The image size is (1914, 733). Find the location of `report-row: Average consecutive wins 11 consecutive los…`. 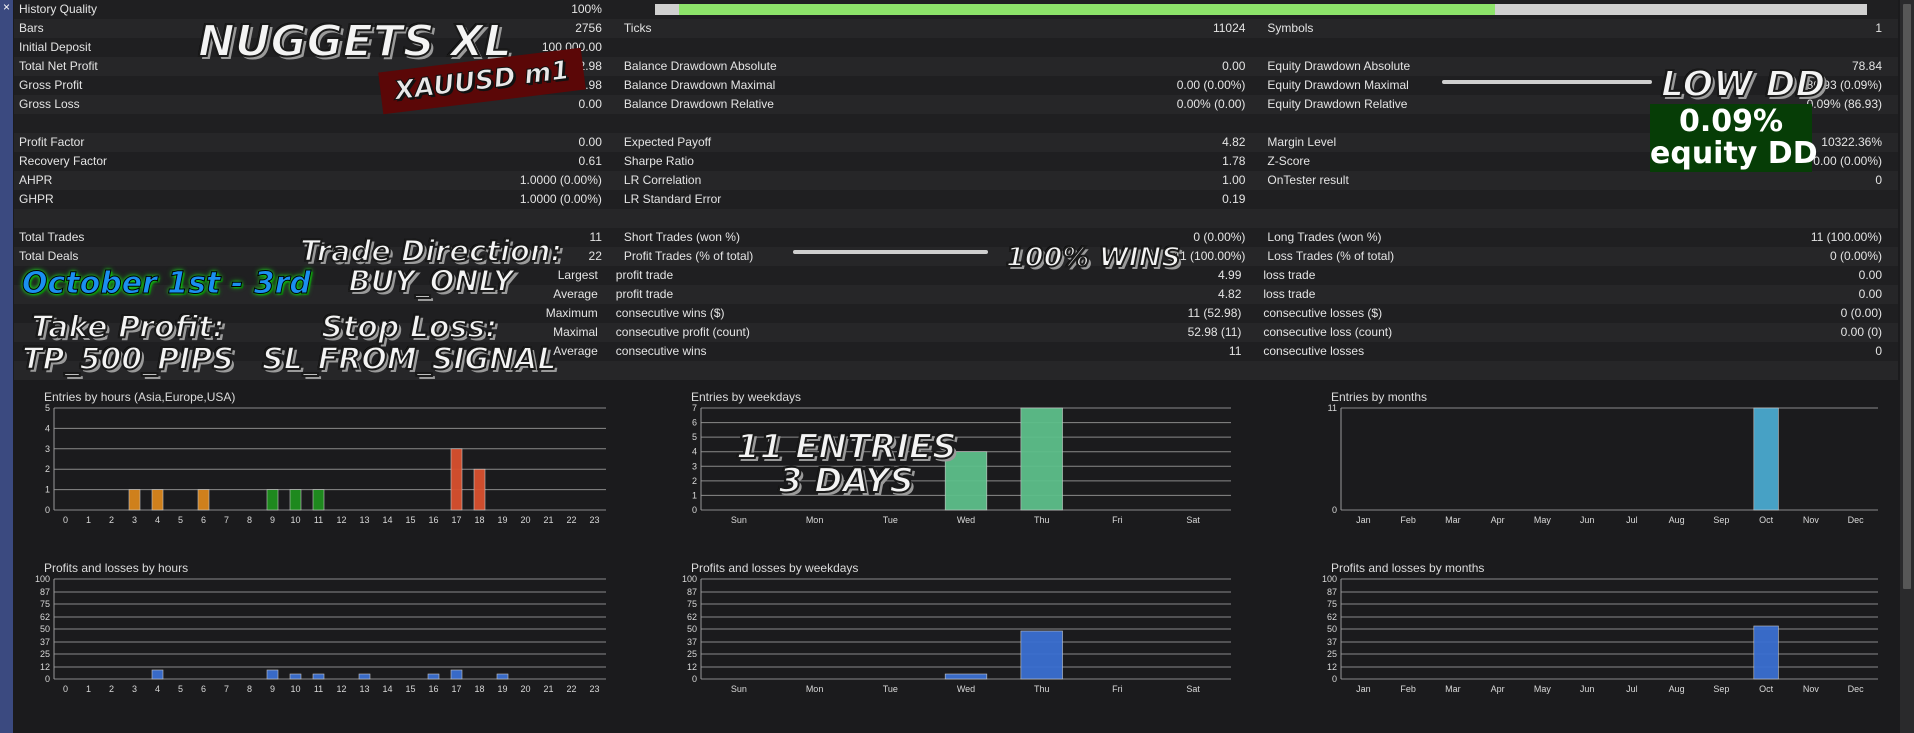

report-row: Average consecutive wins 11 consecutive los… is located at coordinates (956, 351).